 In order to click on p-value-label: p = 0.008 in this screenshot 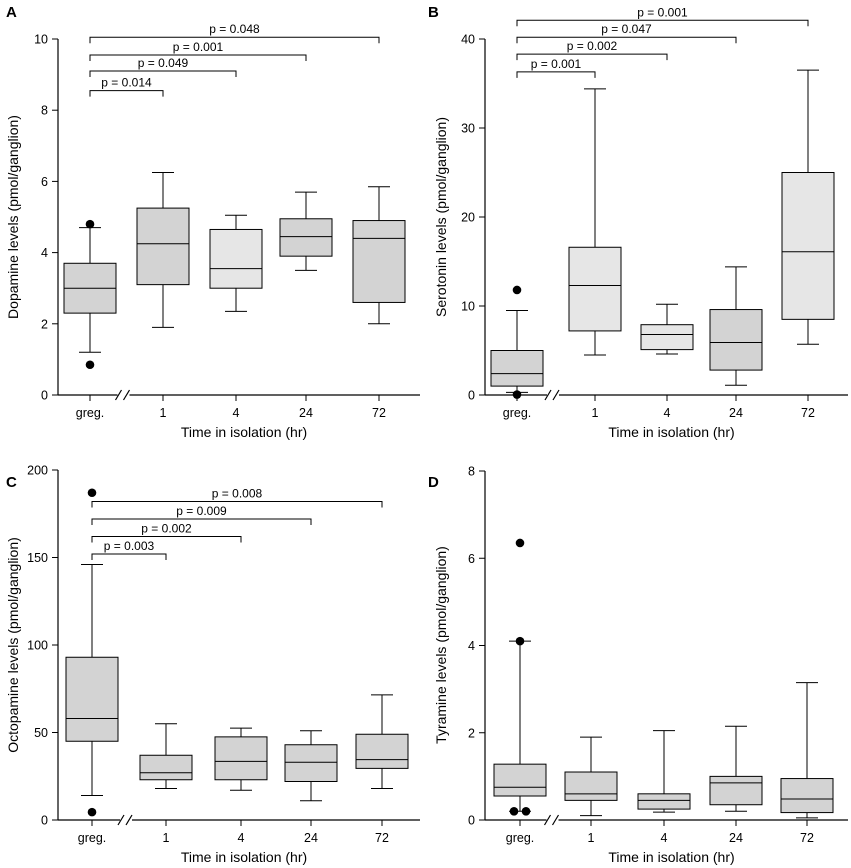, I will do `click(237, 494)`.